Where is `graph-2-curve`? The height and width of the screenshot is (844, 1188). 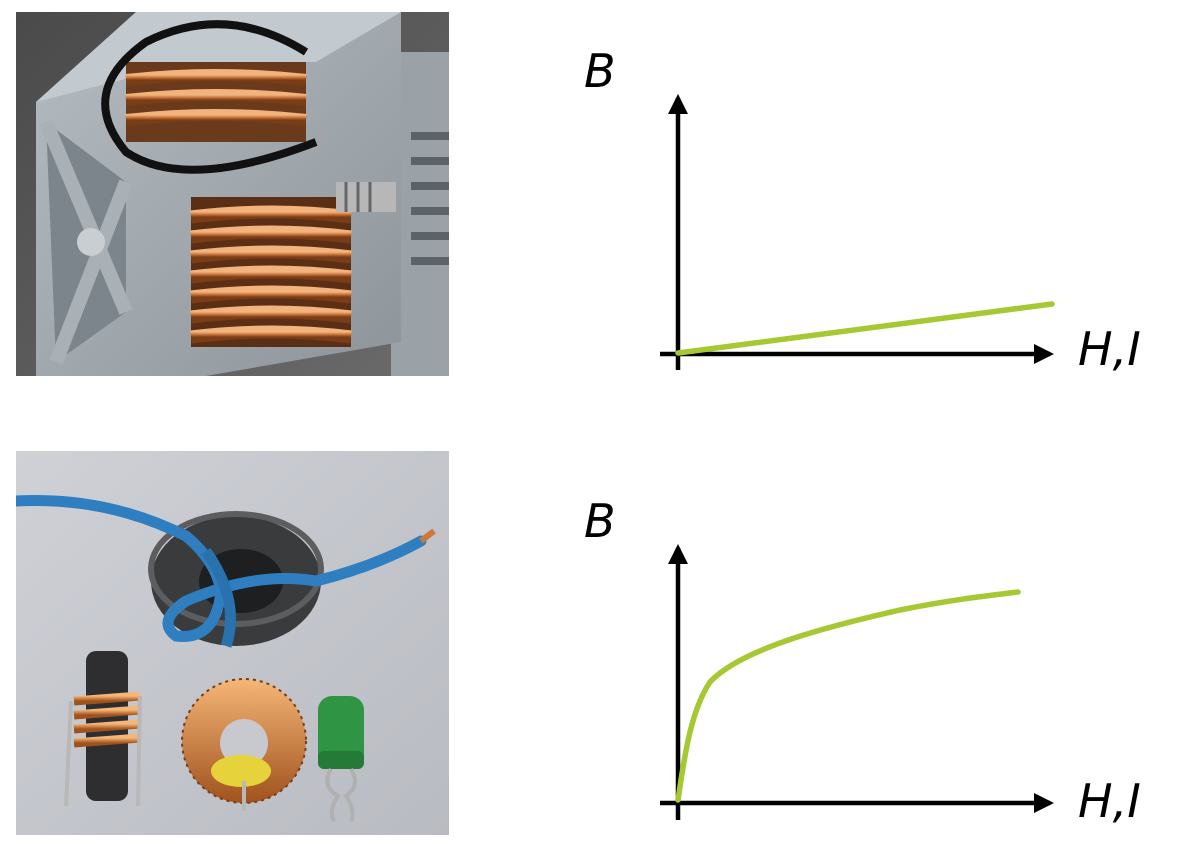 graph-2-curve is located at coordinates (848, 696).